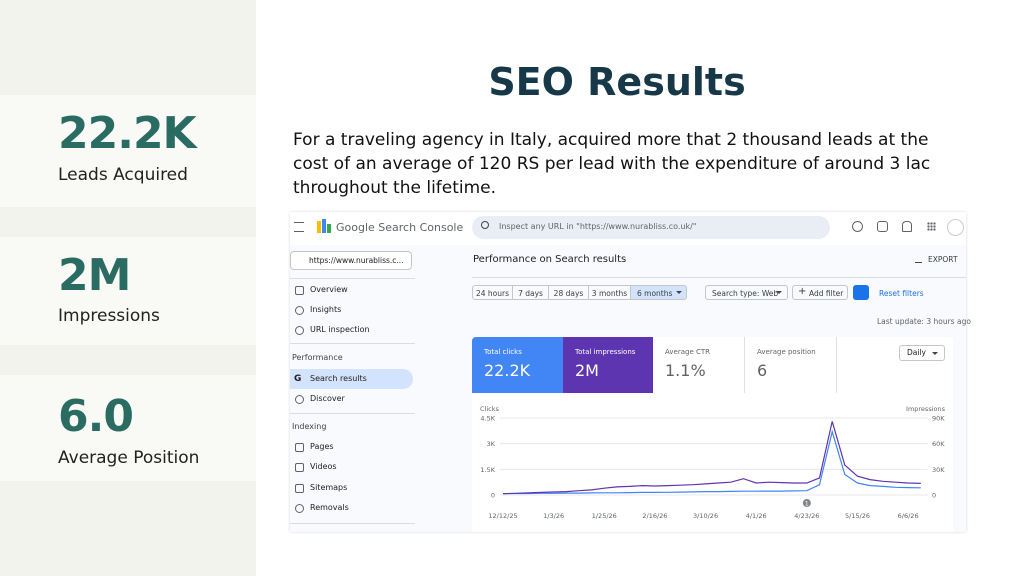 This screenshot has width=1024, height=576. Describe the element at coordinates (938, 419) in the screenshot. I see `y2-tick-label: 90K` at that location.